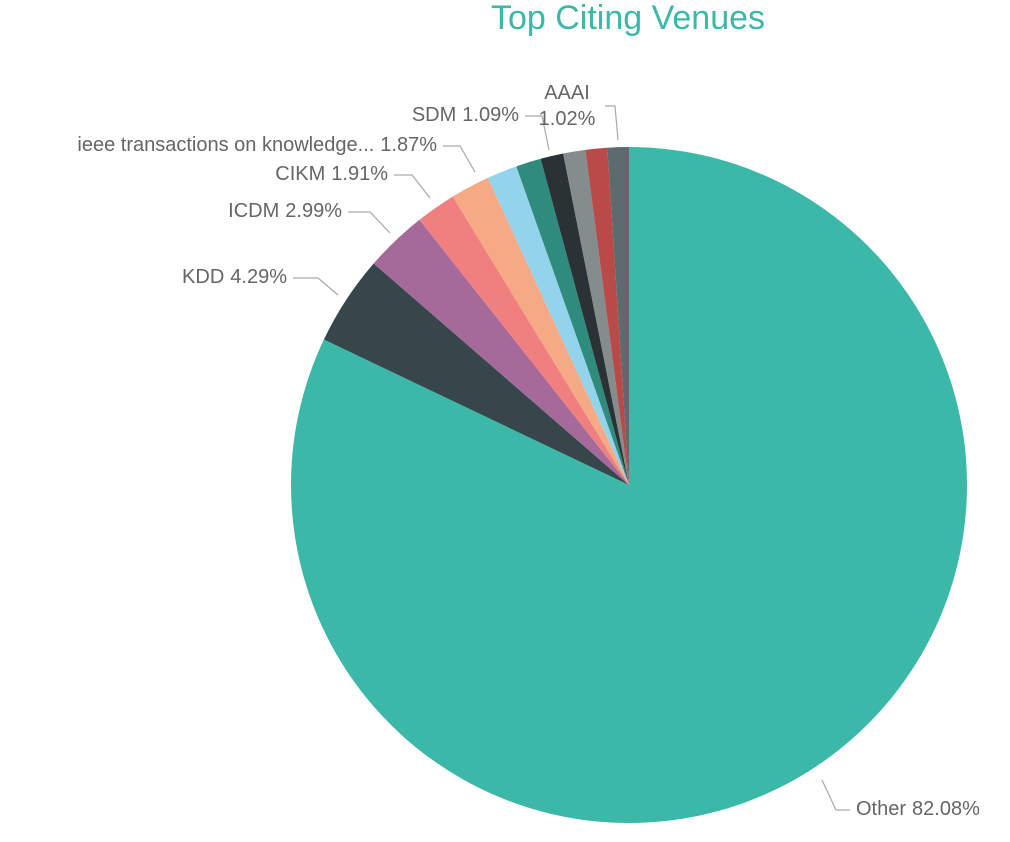  What do you see at coordinates (203, 277) in the screenshot?
I see `label-category: KDD` at bounding box center [203, 277].